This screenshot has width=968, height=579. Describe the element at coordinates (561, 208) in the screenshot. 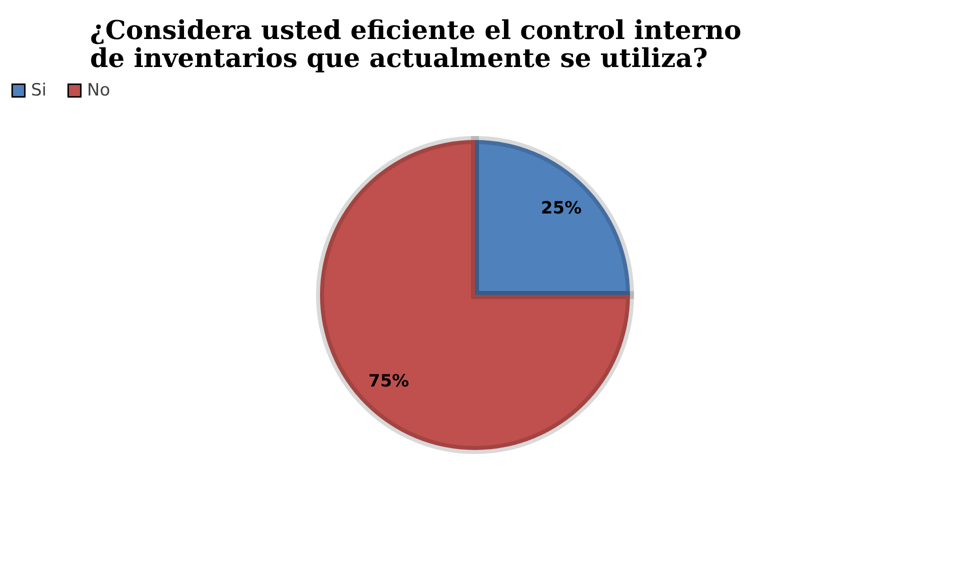

I see `data-label: 25%` at that location.